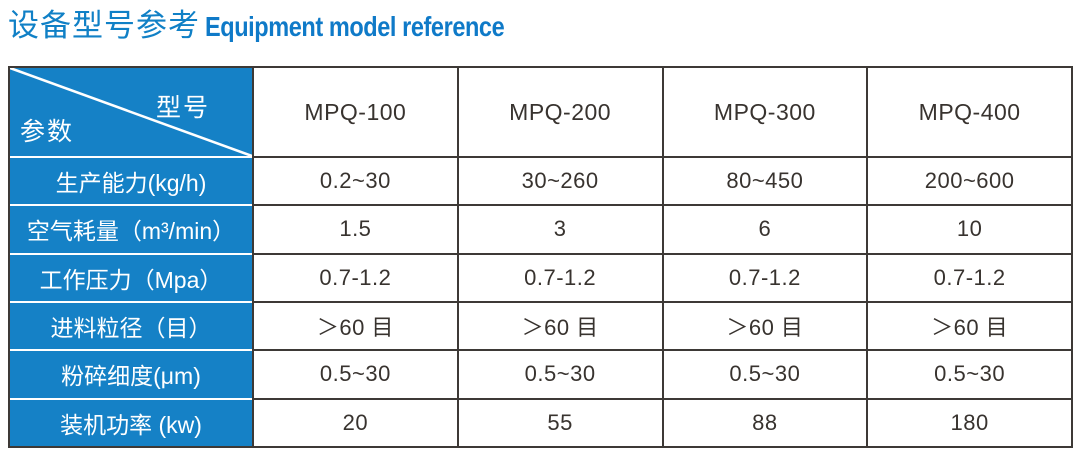 This screenshot has width=1080, height=460. I want to click on value-cell: 6, so click(764, 228).